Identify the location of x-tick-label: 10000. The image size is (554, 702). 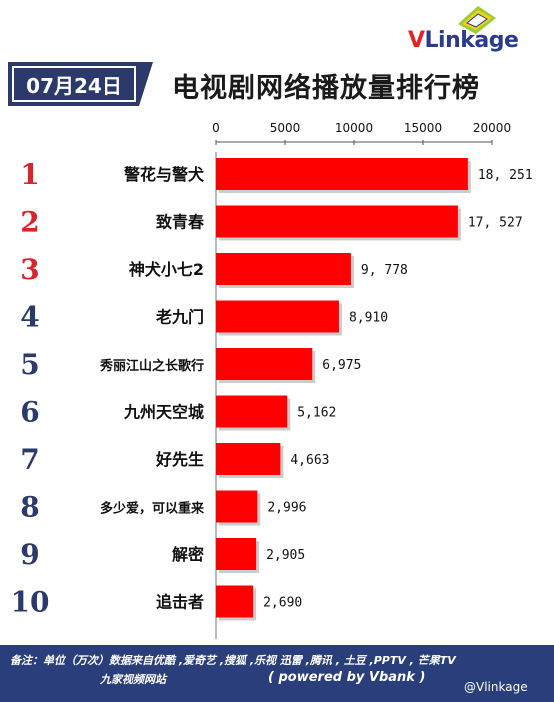
(354, 128).